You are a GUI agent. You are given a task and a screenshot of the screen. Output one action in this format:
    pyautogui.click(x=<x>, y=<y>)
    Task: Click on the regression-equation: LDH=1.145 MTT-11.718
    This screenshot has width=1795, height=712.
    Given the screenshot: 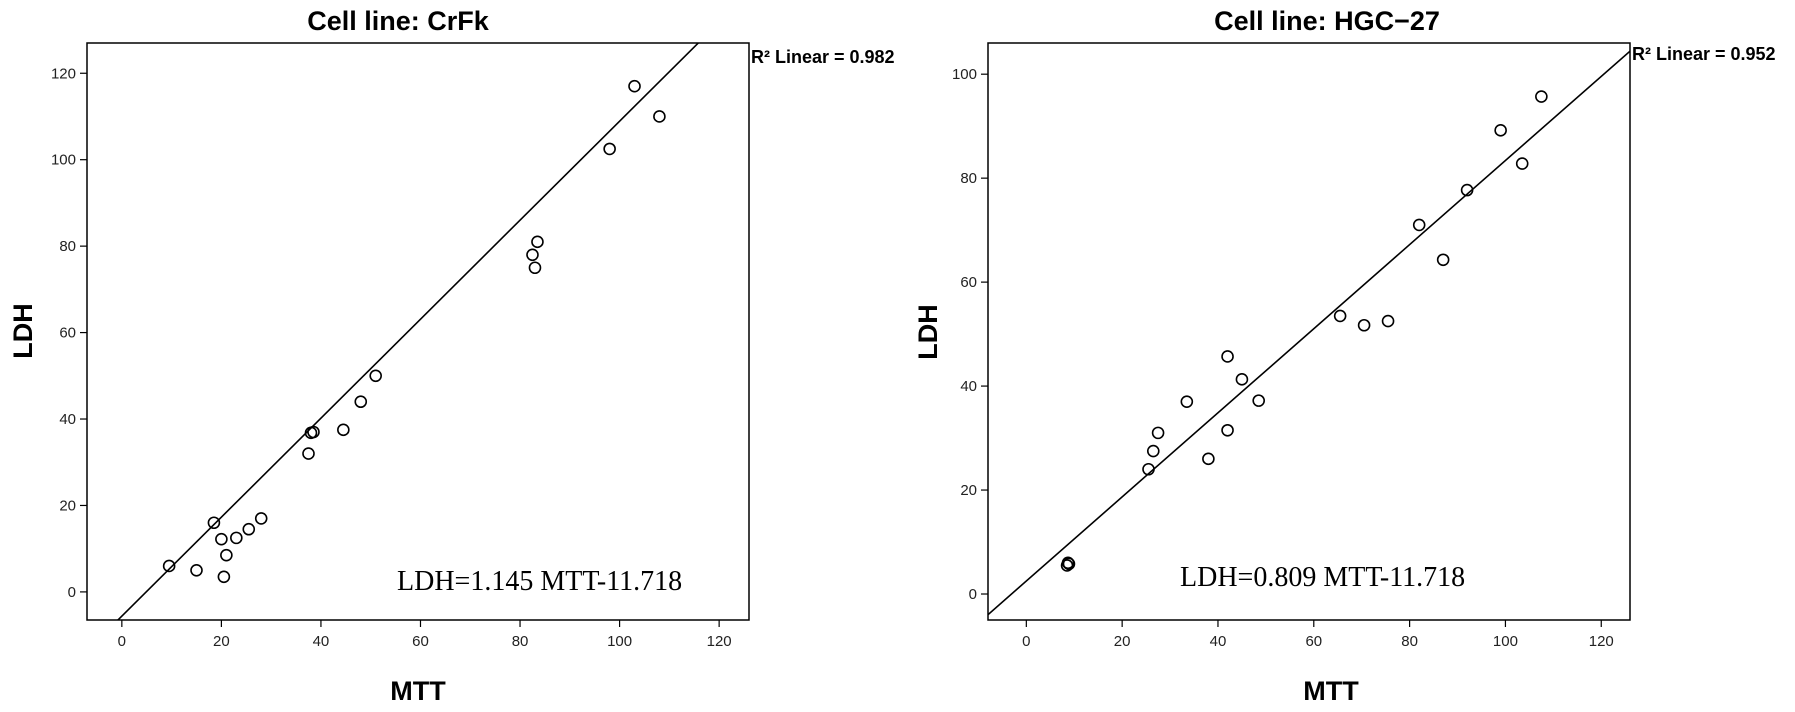 What is the action you would take?
    pyautogui.click(x=539, y=581)
    